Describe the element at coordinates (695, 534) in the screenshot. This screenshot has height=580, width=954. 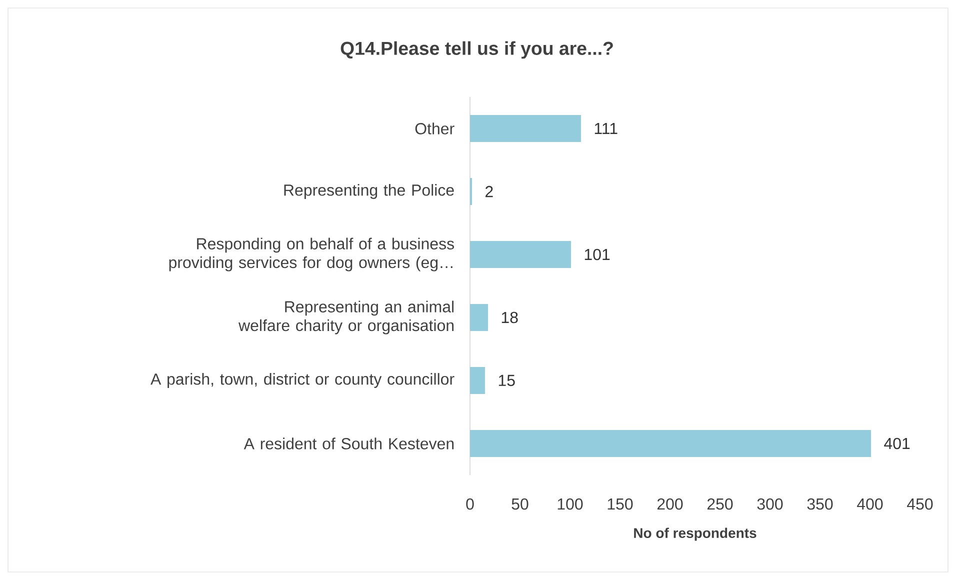
I see `x-axis-title: No of respondents` at that location.